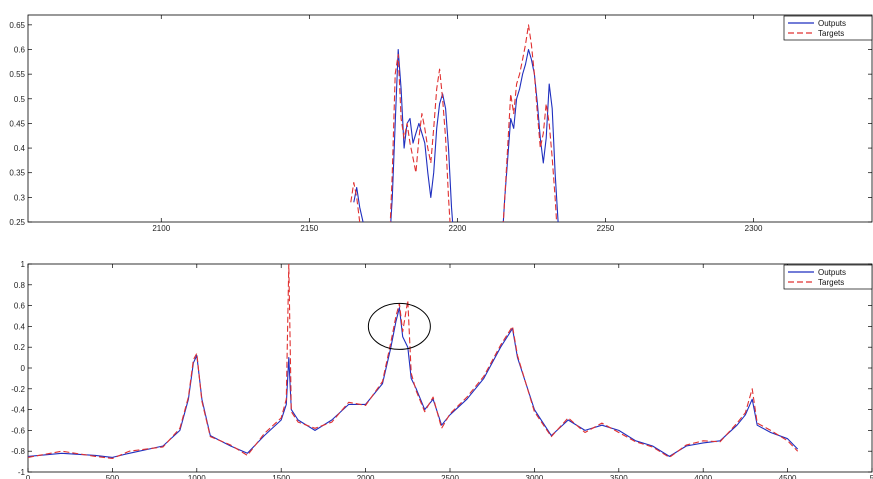  What do you see at coordinates (366, 476) in the screenshot?
I see `x-tick-label: 2000` at bounding box center [366, 476].